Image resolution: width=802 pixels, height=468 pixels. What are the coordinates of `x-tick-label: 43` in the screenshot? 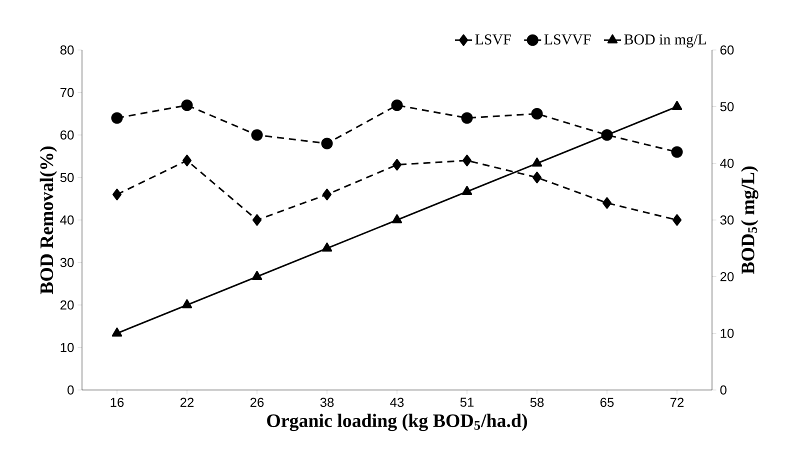 It's located at (397, 402).